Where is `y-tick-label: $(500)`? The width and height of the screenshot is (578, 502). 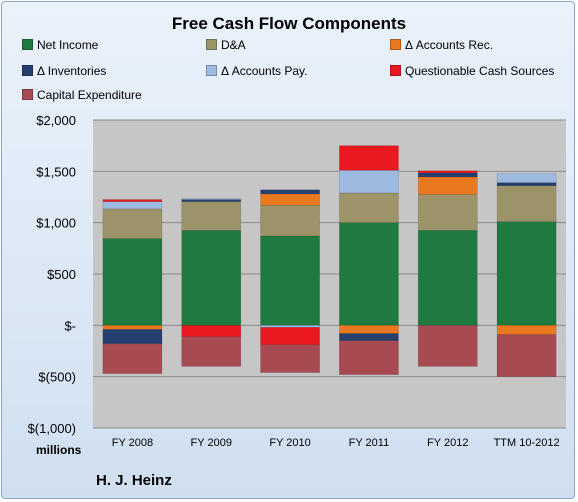 y-tick-label: $(500) is located at coordinates (57, 377).